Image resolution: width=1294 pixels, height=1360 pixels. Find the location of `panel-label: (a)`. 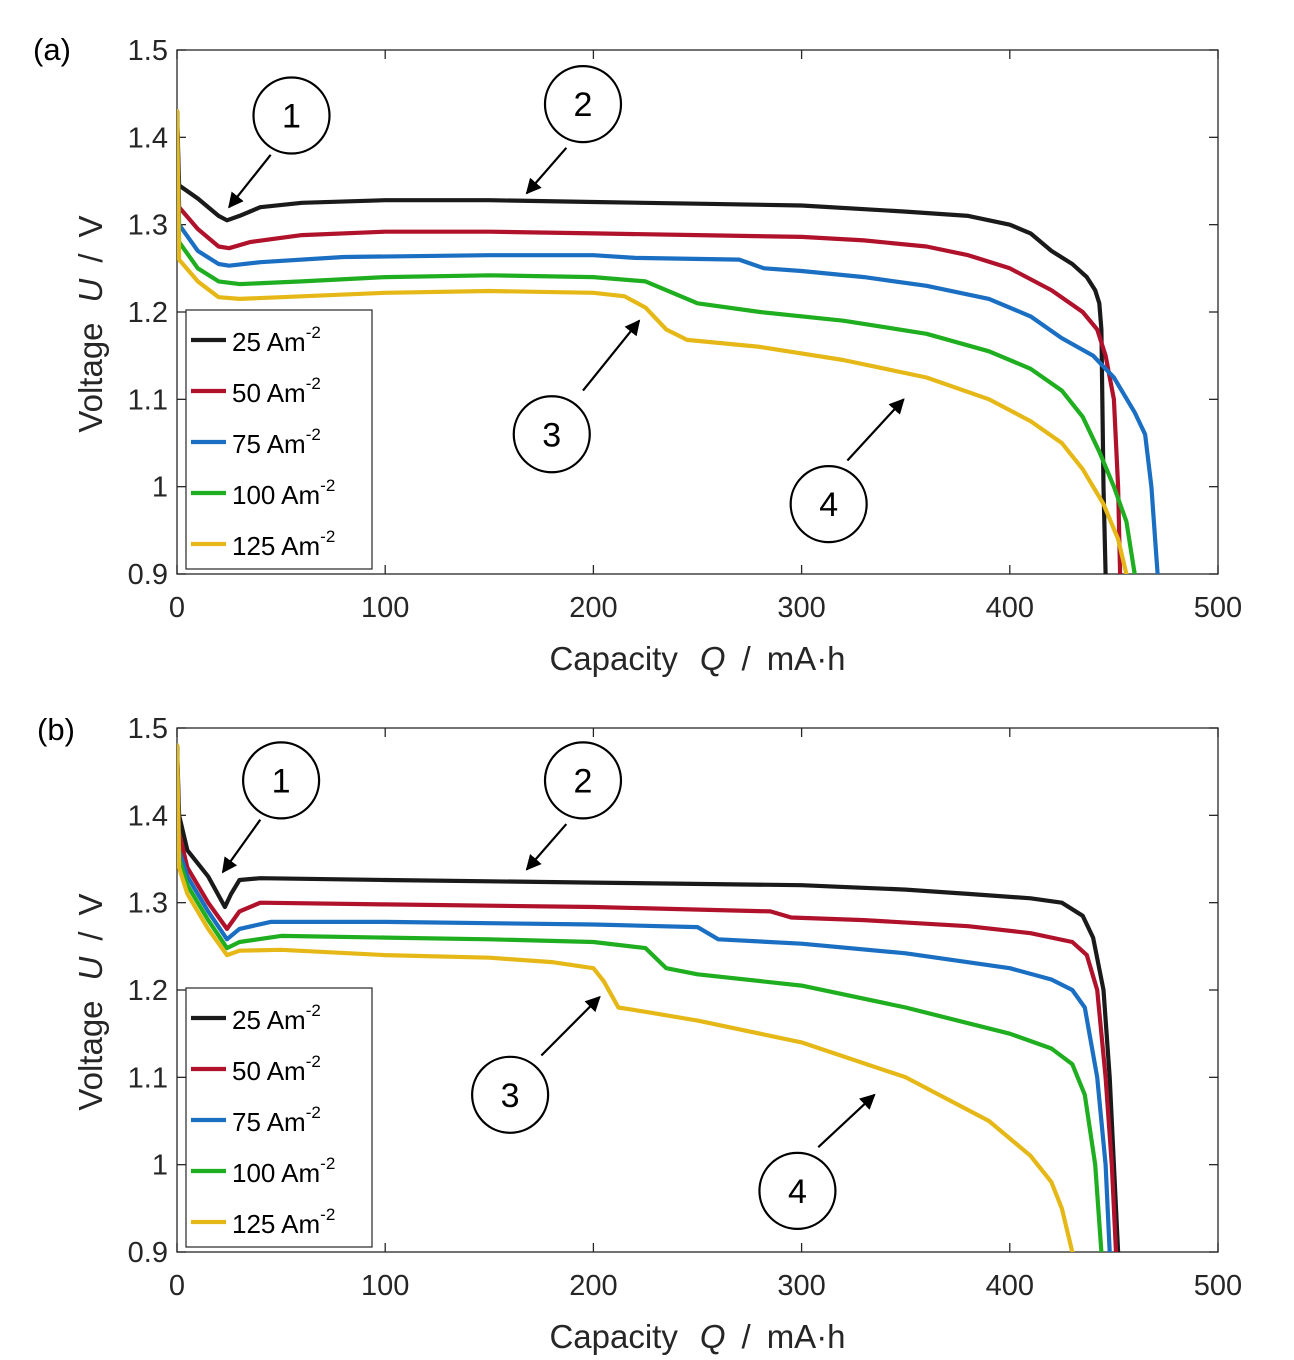

panel-label: (a) is located at coordinates (52, 49).